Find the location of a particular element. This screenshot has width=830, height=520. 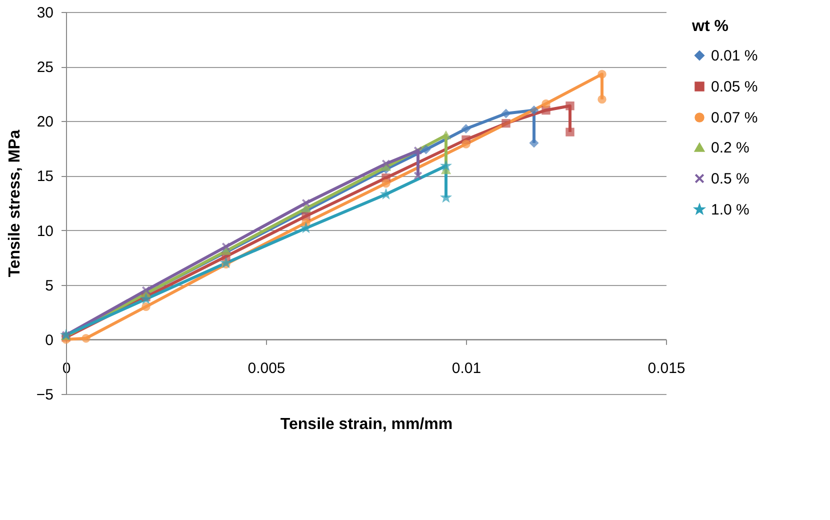

y-tick-label: 30 is located at coordinates (45, 13).